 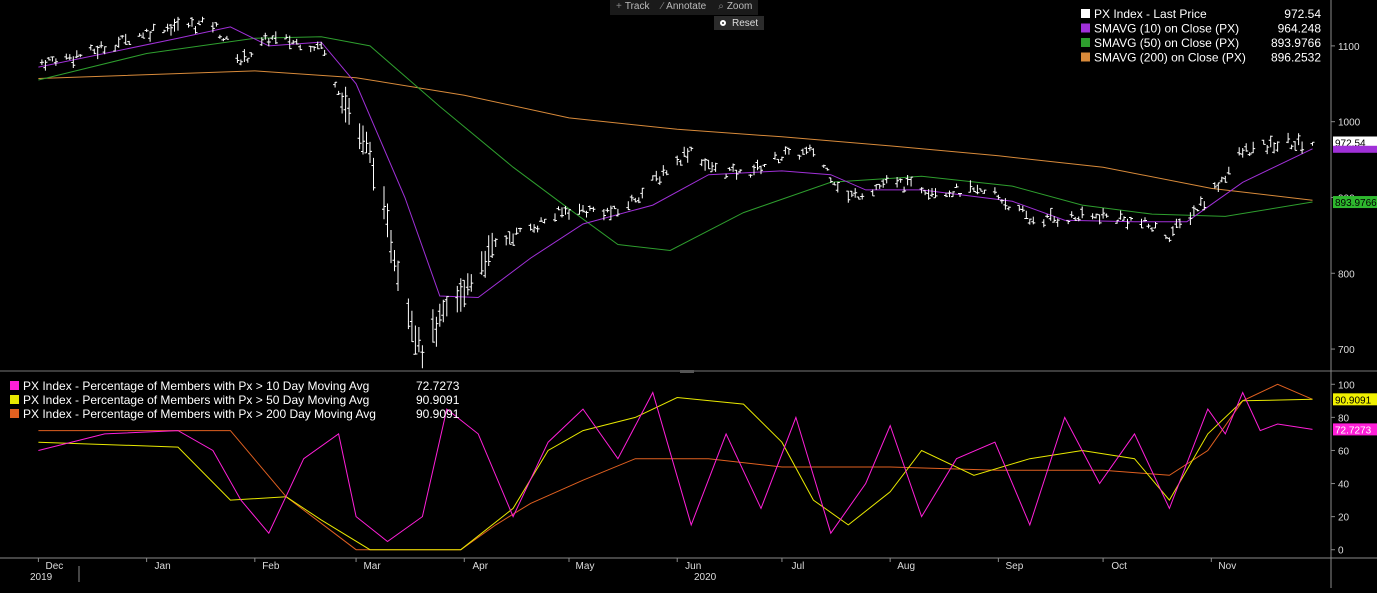 I want to click on sma50-last-tag-box, so click(x=1355, y=202).